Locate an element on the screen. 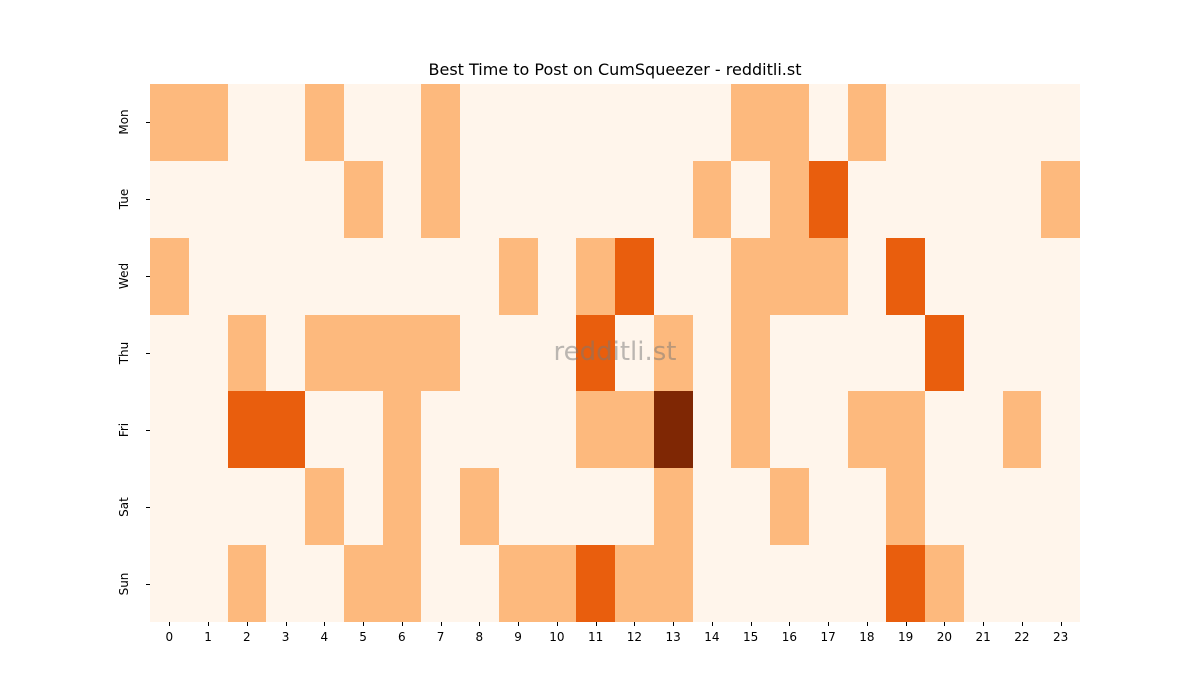 The width and height of the screenshot is (1200, 700). y-axis: Mon Tue Wed Thu Fri Sat Sun is located at coordinates (125, 353).